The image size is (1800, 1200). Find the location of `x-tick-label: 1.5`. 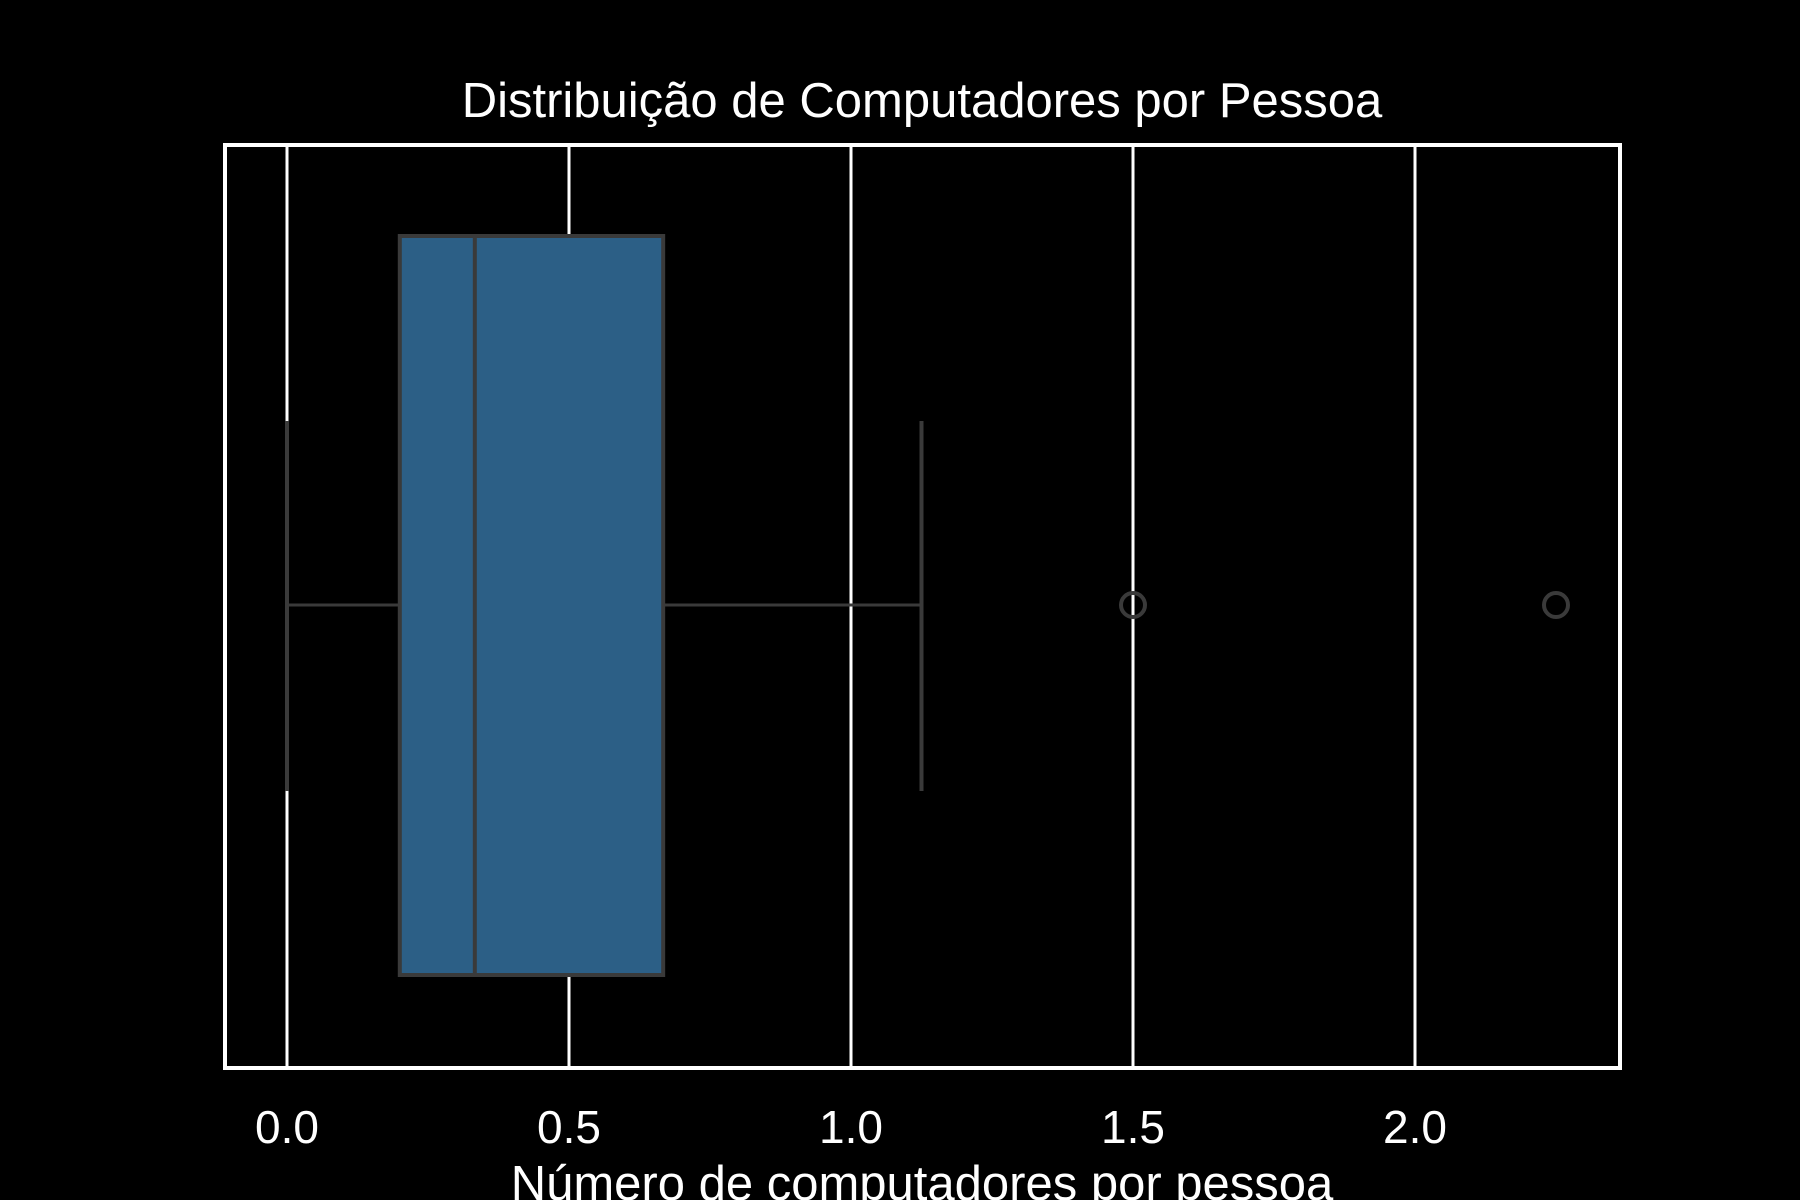

x-tick-label: 1.5 is located at coordinates (1133, 1127).